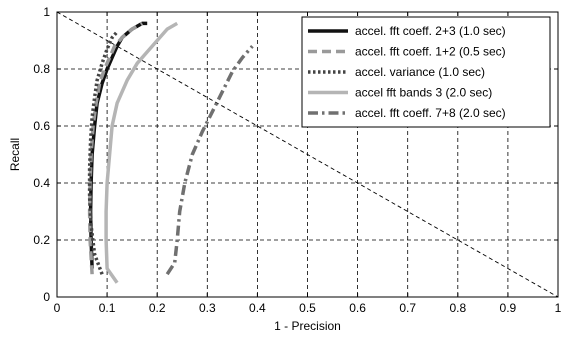  Describe the element at coordinates (307, 326) in the screenshot. I see `x-axis-label: 1 - Precision` at that location.